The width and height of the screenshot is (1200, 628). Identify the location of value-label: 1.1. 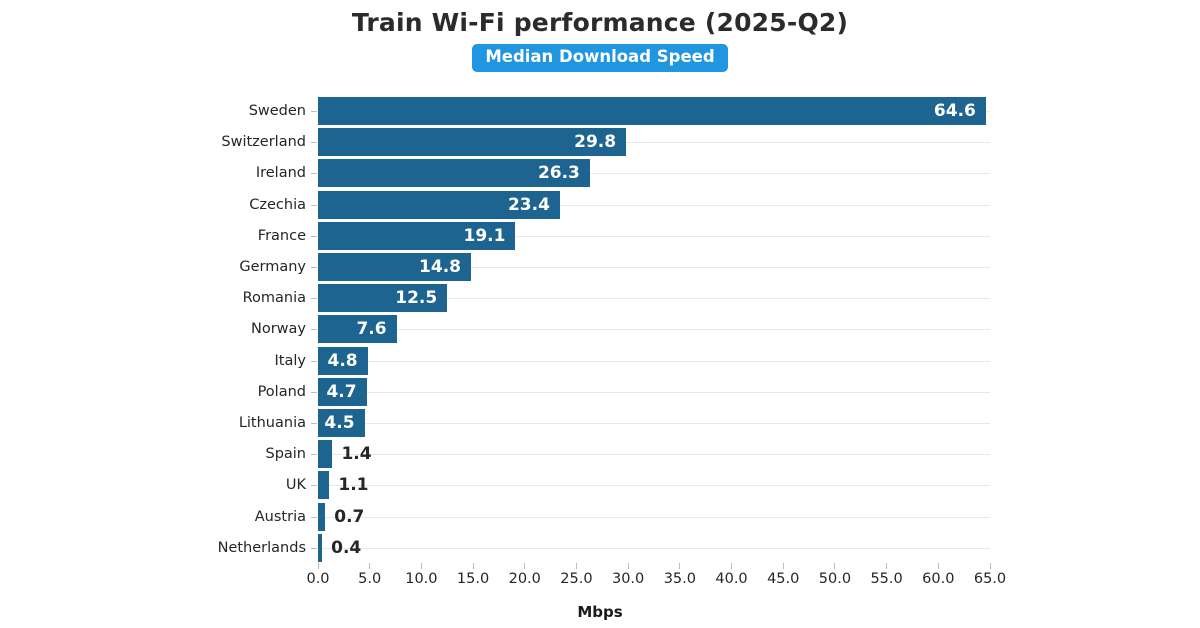
(353, 485).